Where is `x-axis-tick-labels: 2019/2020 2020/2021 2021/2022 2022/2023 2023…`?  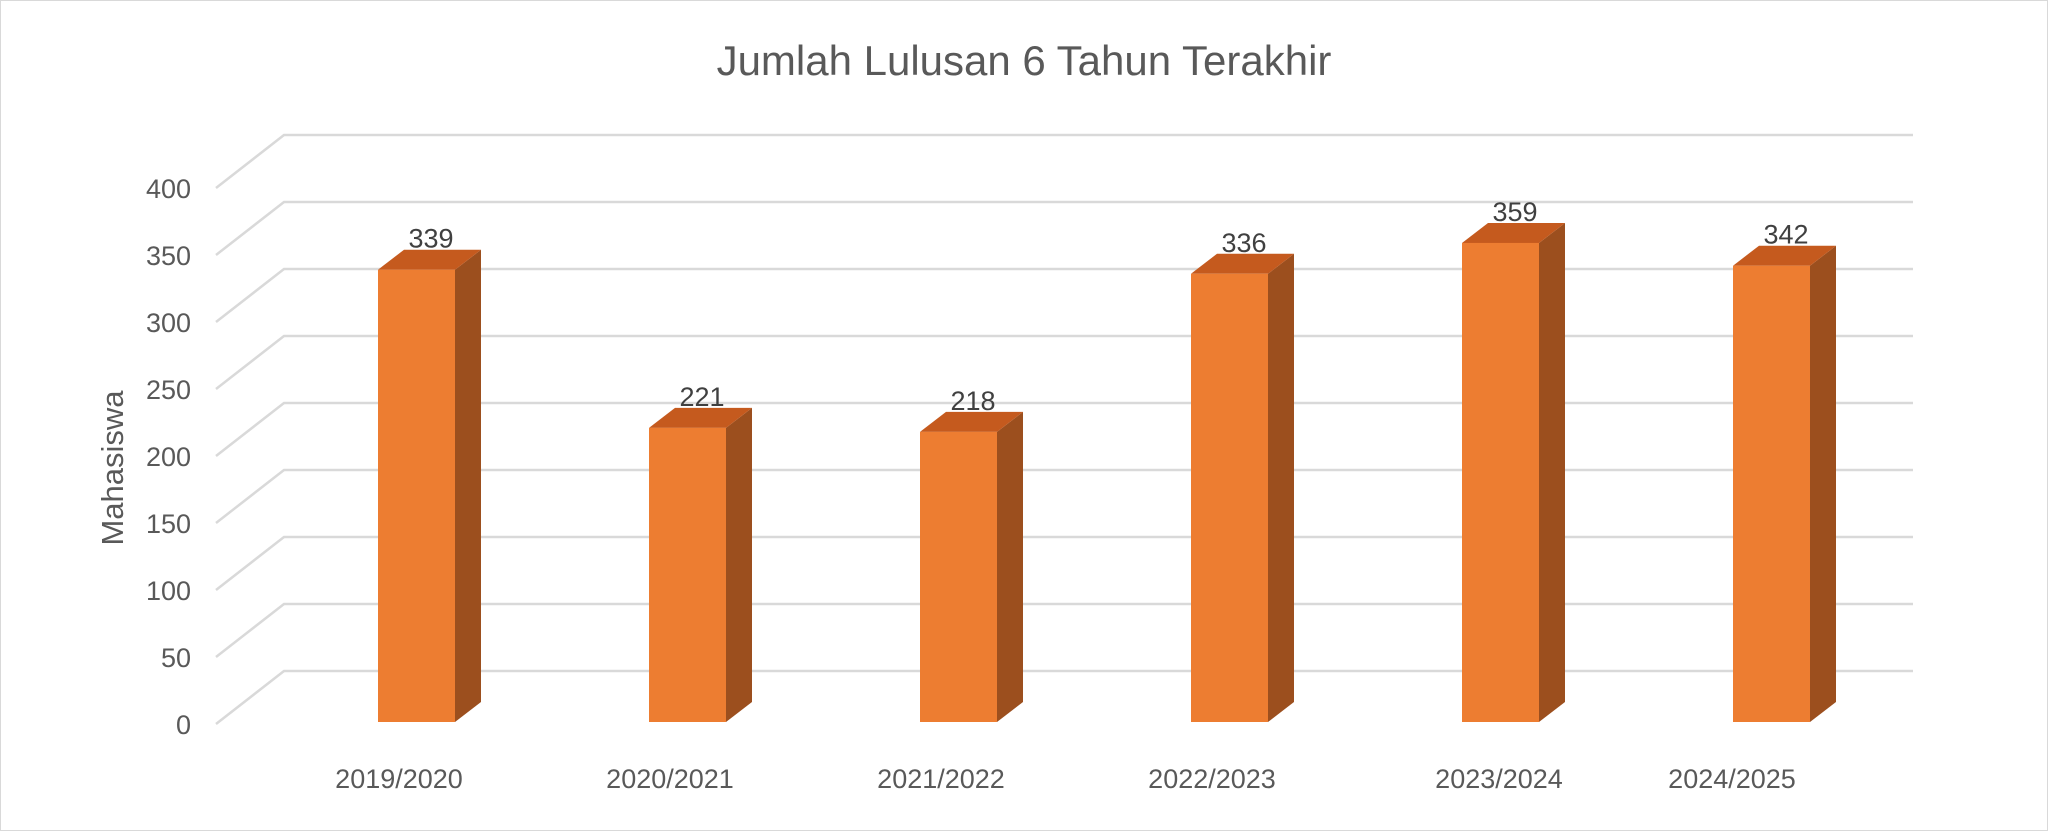 x-axis-tick-labels: 2019/2020 2020/2021 2021/2022 2022/2023 2023… is located at coordinates (1065, 779).